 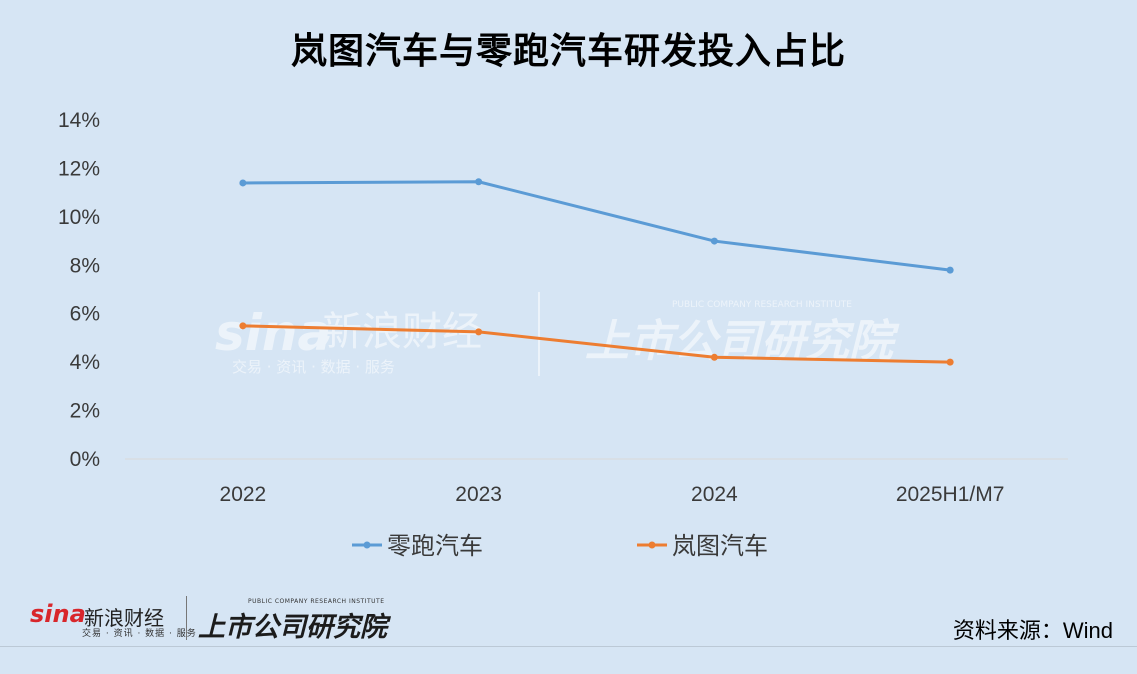 What do you see at coordinates (243, 494) in the screenshot?
I see `x-tick-label: 2022` at bounding box center [243, 494].